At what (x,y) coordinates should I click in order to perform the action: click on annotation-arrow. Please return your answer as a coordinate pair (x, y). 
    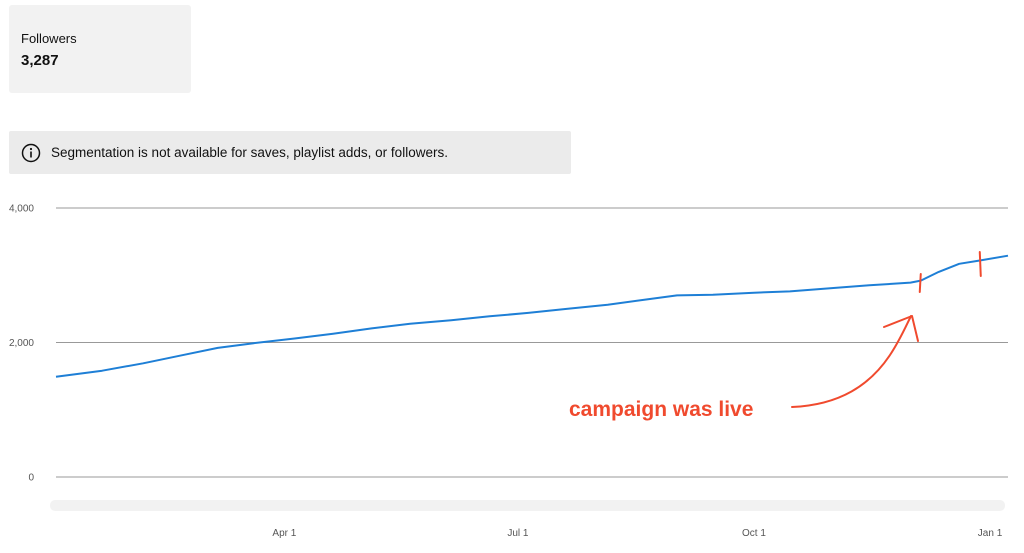
    Looking at the image, I should click on (851, 361).